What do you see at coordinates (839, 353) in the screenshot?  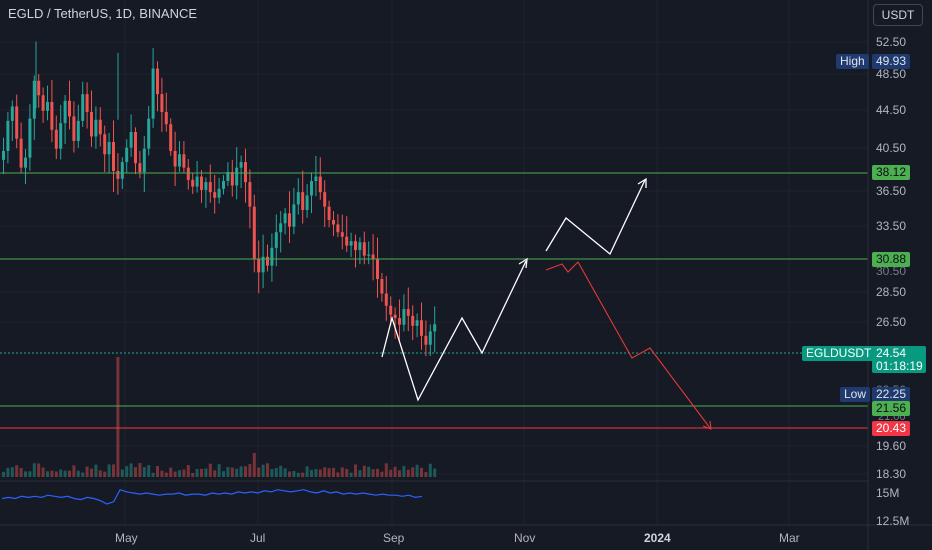 I see `symbol-tag: EGLDUSDT` at bounding box center [839, 353].